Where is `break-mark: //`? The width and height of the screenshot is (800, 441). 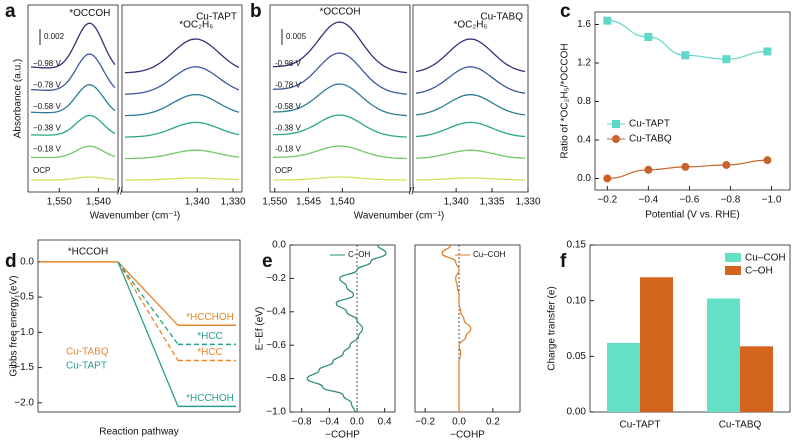
break-mark: // is located at coordinates (412, 192).